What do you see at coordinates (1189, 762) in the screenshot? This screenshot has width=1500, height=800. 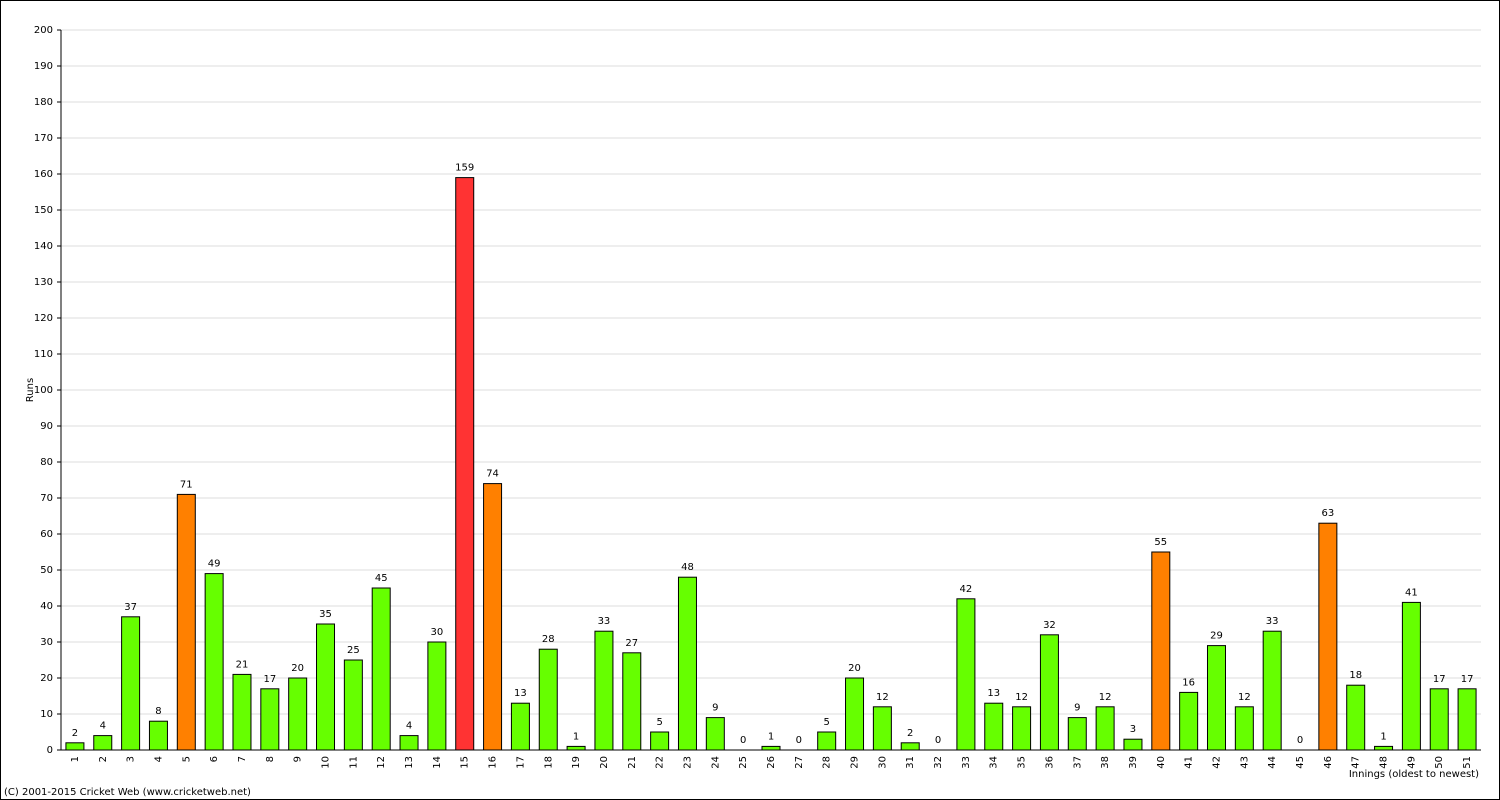 I see `x-tick-label: 41` at bounding box center [1189, 762].